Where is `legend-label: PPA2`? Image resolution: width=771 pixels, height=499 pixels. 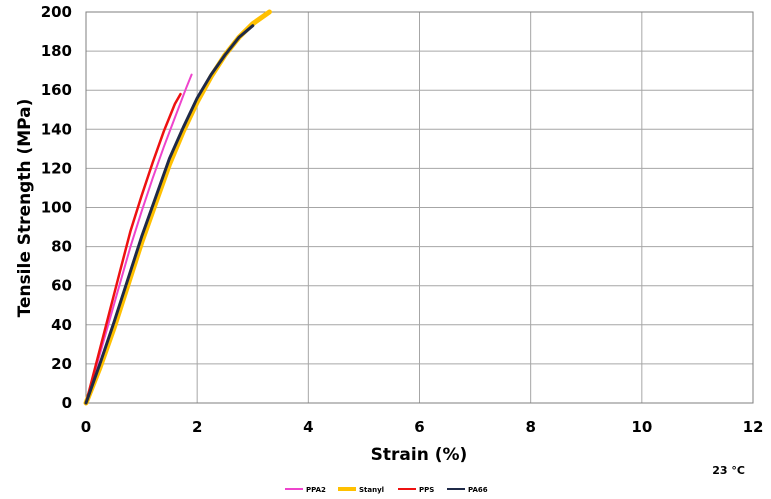
legend-label: PPA2 is located at coordinates (316, 490).